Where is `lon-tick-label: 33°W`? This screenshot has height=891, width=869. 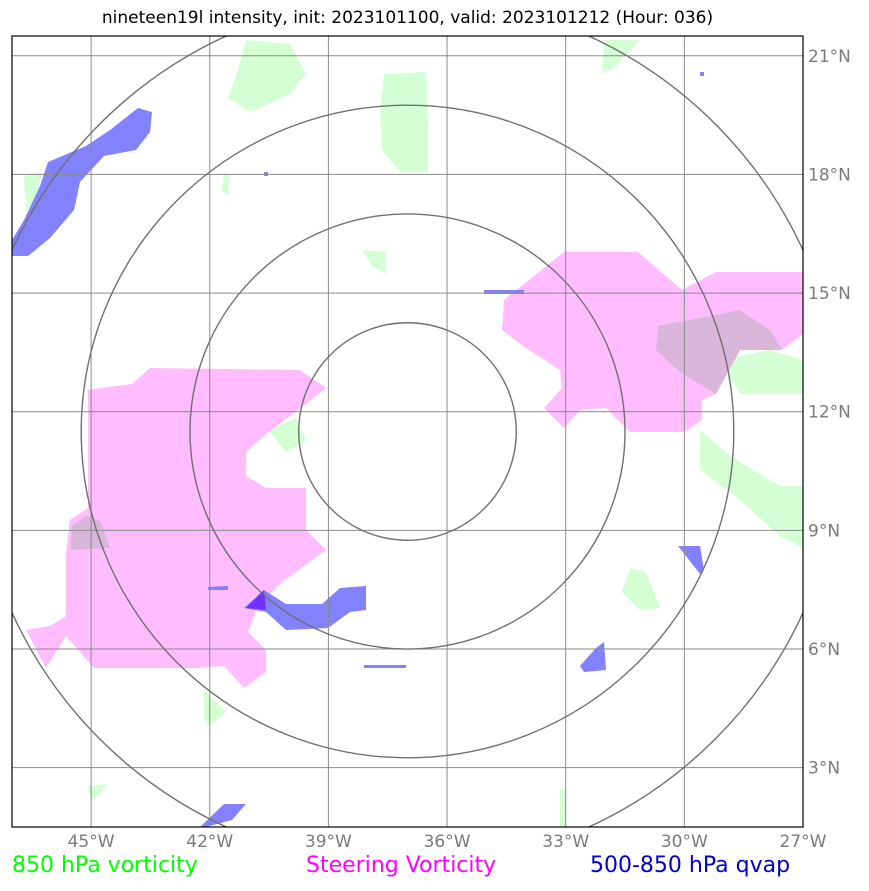 lon-tick-label: 33°W is located at coordinates (565, 842).